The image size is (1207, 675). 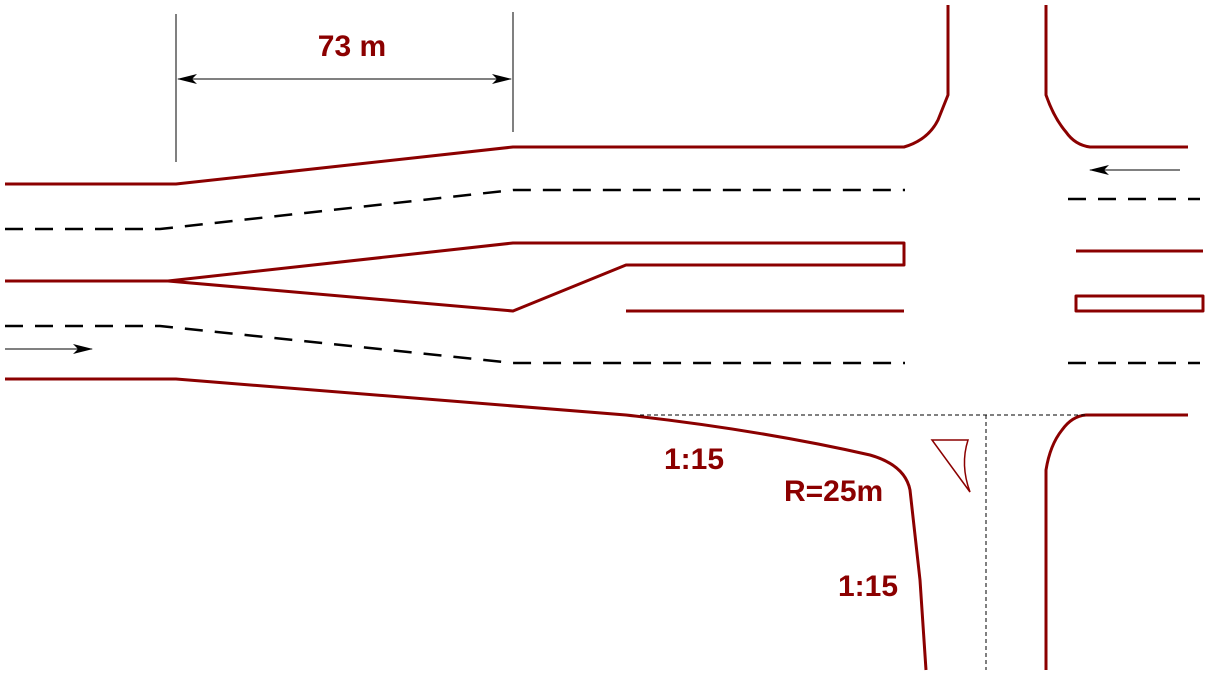 What do you see at coordinates (352, 46) in the screenshot?
I see `dimension-label: 73 m` at bounding box center [352, 46].